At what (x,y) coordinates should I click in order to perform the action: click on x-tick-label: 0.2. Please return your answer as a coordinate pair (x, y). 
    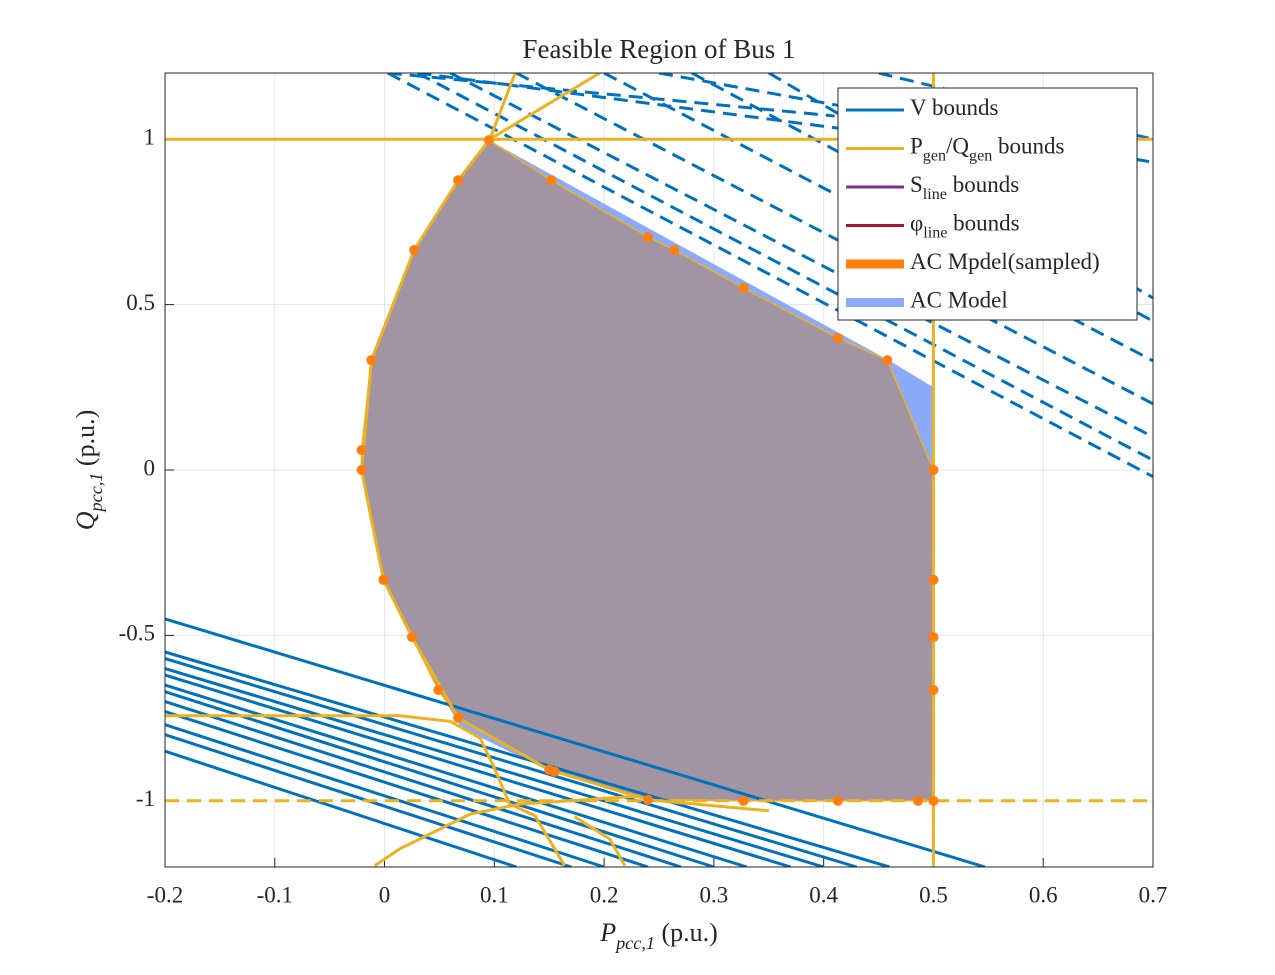
    Looking at the image, I should click on (604, 894).